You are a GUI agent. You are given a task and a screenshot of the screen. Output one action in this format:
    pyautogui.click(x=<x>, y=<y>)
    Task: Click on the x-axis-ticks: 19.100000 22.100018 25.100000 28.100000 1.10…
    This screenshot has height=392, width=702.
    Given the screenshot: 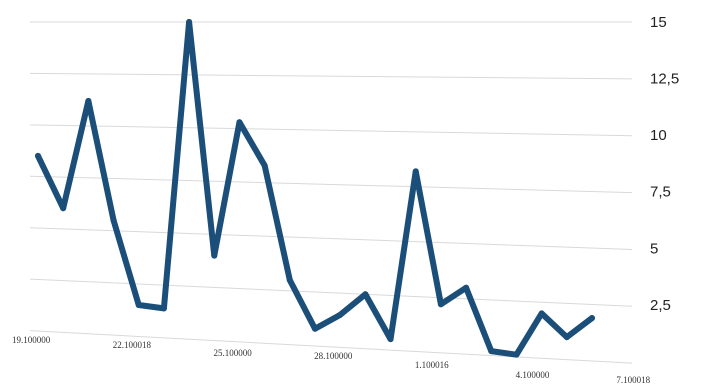 What is the action you would take?
    pyautogui.click(x=331, y=360)
    